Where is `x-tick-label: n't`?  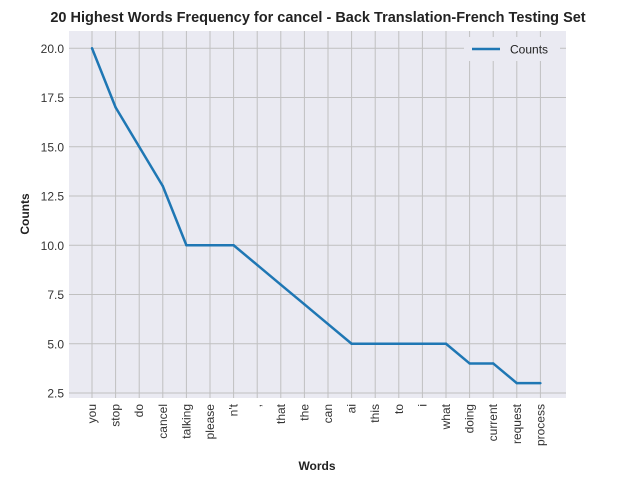
x-tick-label: n't is located at coordinates (234, 409).